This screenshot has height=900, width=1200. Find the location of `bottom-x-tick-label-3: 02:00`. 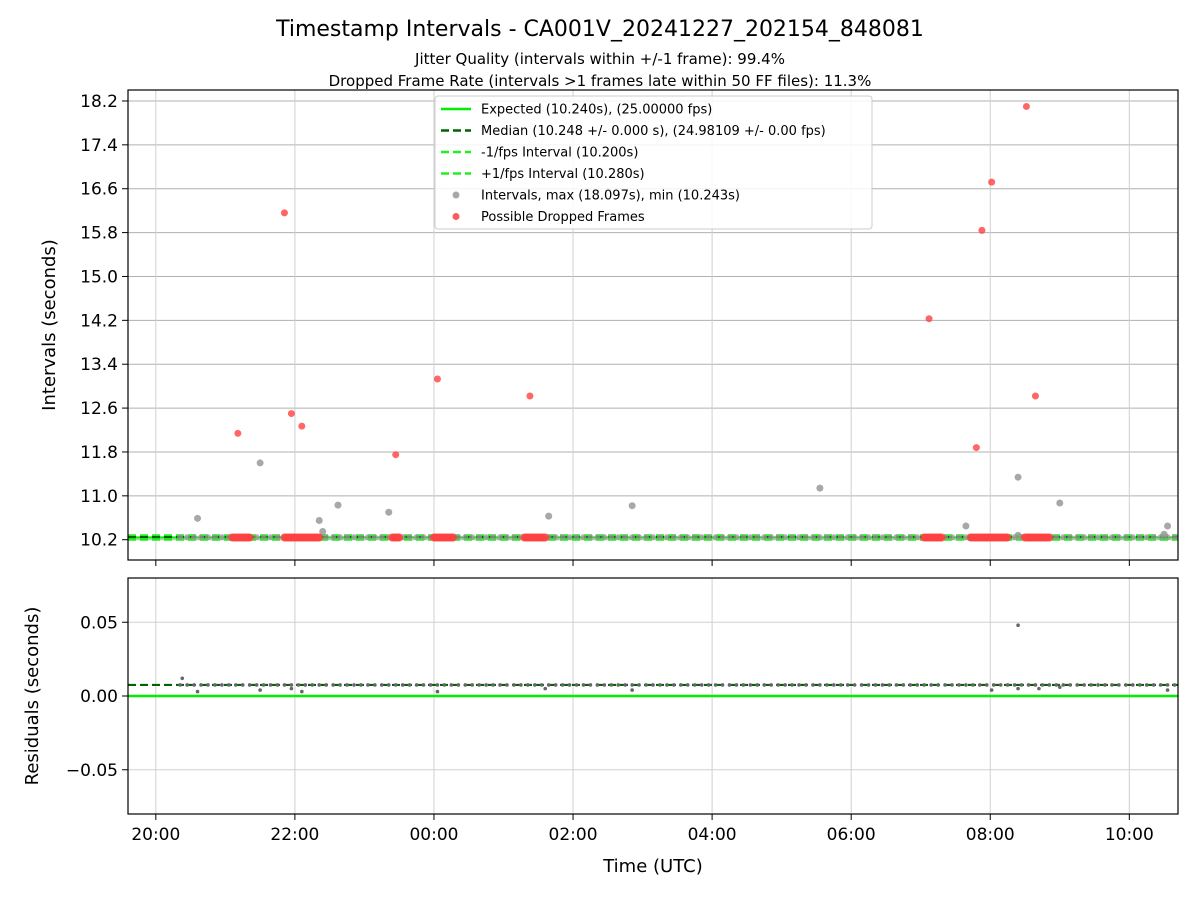

bottom-x-tick-label-3: 02:00 is located at coordinates (573, 835).